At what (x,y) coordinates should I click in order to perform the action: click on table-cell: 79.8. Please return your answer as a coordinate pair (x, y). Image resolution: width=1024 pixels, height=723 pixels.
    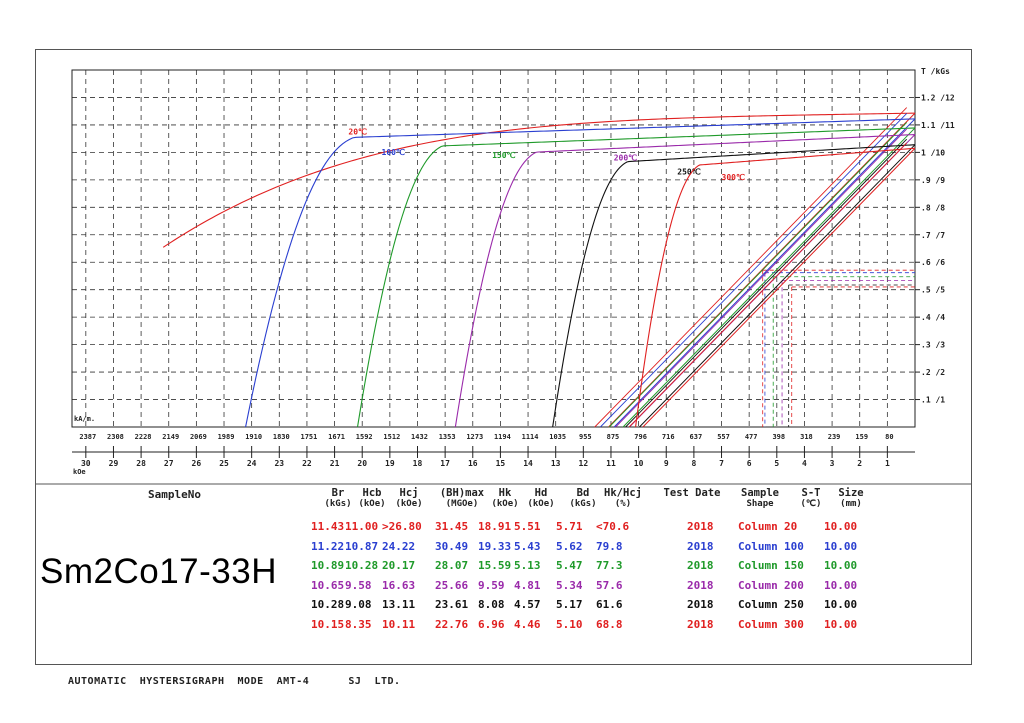
    Looking at the image, I should click on (609, 546).